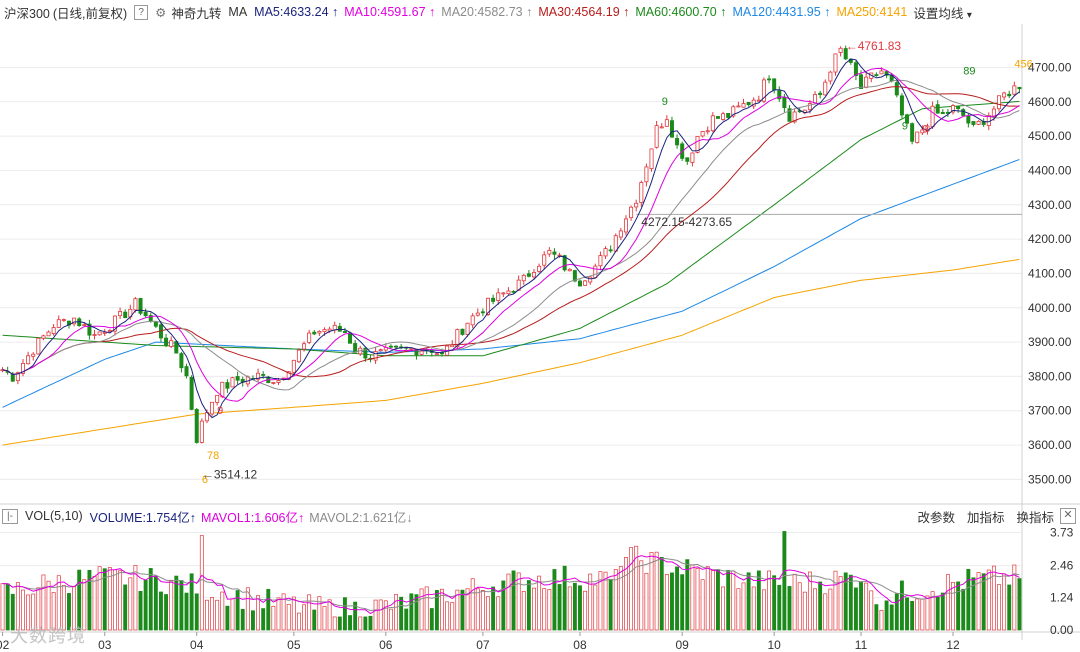 This screenshot has height=652, width=1080. I want to click on y-tick-label: 4600.00, so click(1050, 102).